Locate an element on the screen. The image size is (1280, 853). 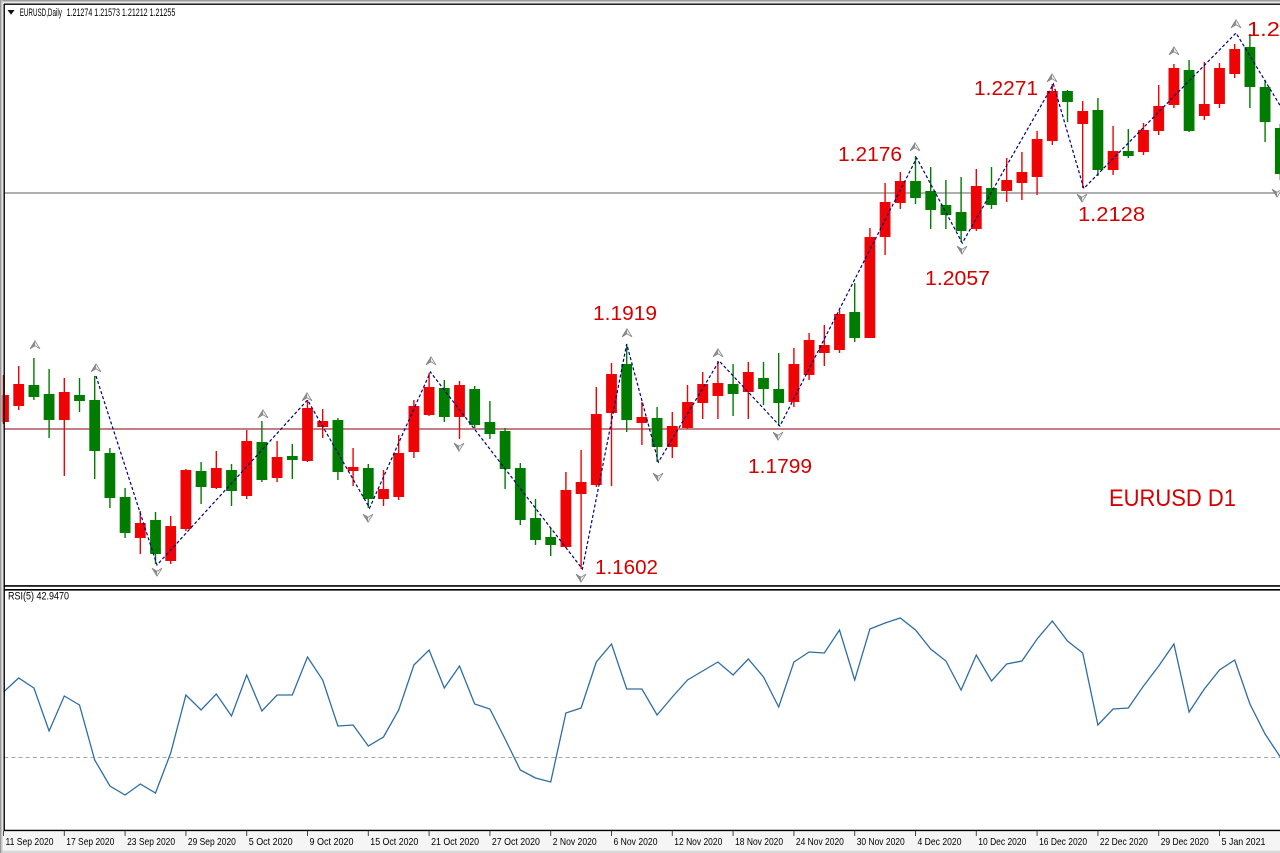
svg-text: 10 Dec 2020 is located at coordinates (1002, 842).